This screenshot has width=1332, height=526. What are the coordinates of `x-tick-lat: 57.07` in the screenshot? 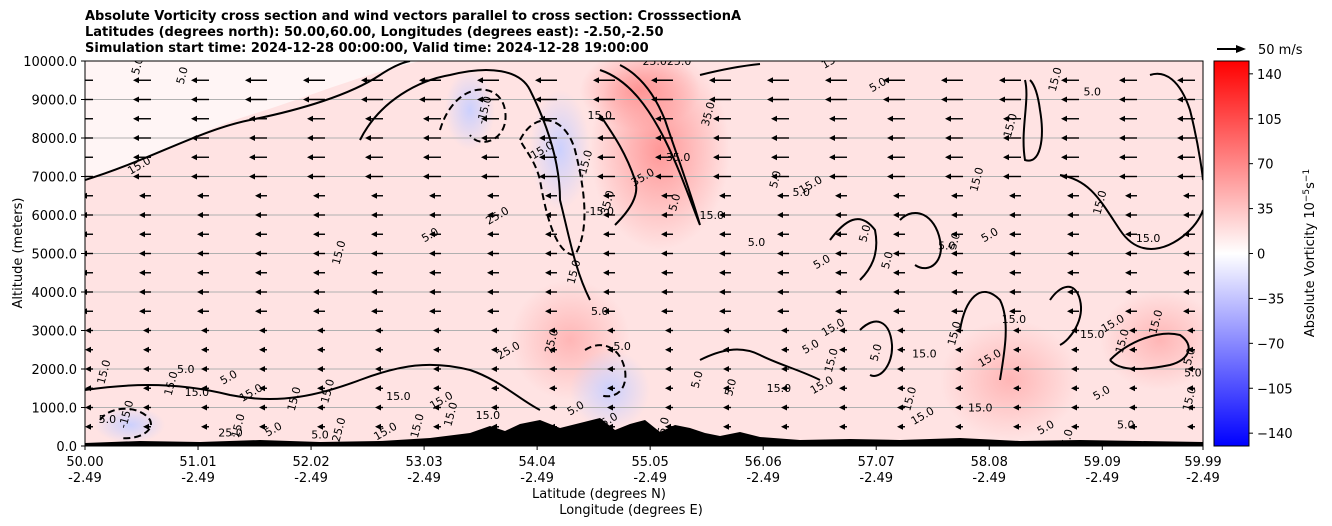 It's located at (876, 462).